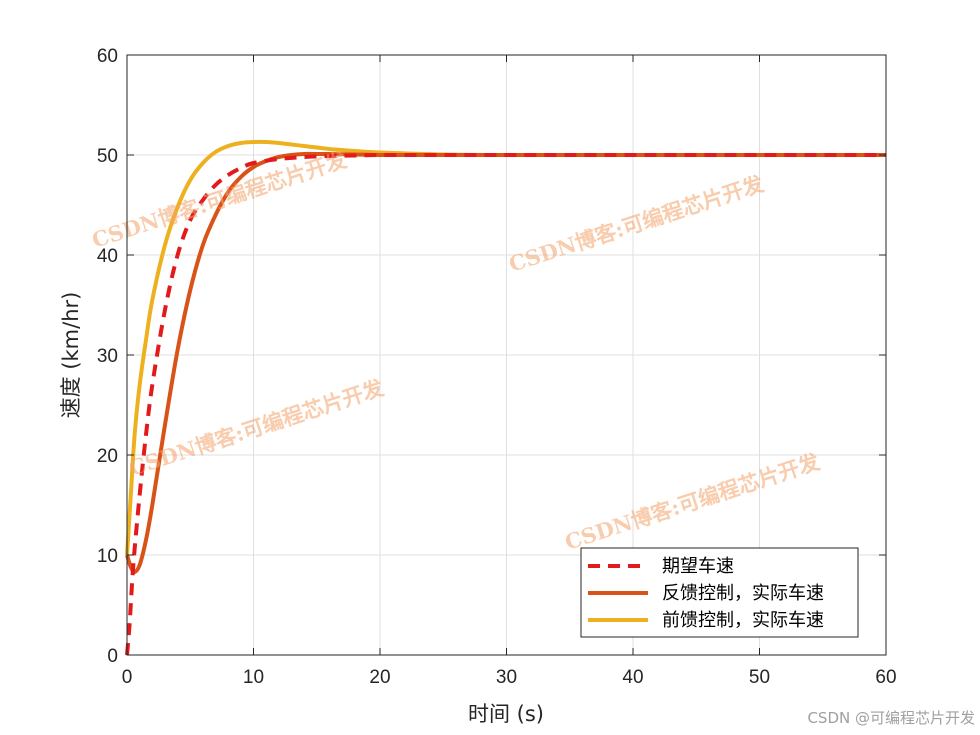  What do you see at coordinates (107, 456) in the screenshot?
I see `y-tick-label: 20` at bounding box center [107, 456].